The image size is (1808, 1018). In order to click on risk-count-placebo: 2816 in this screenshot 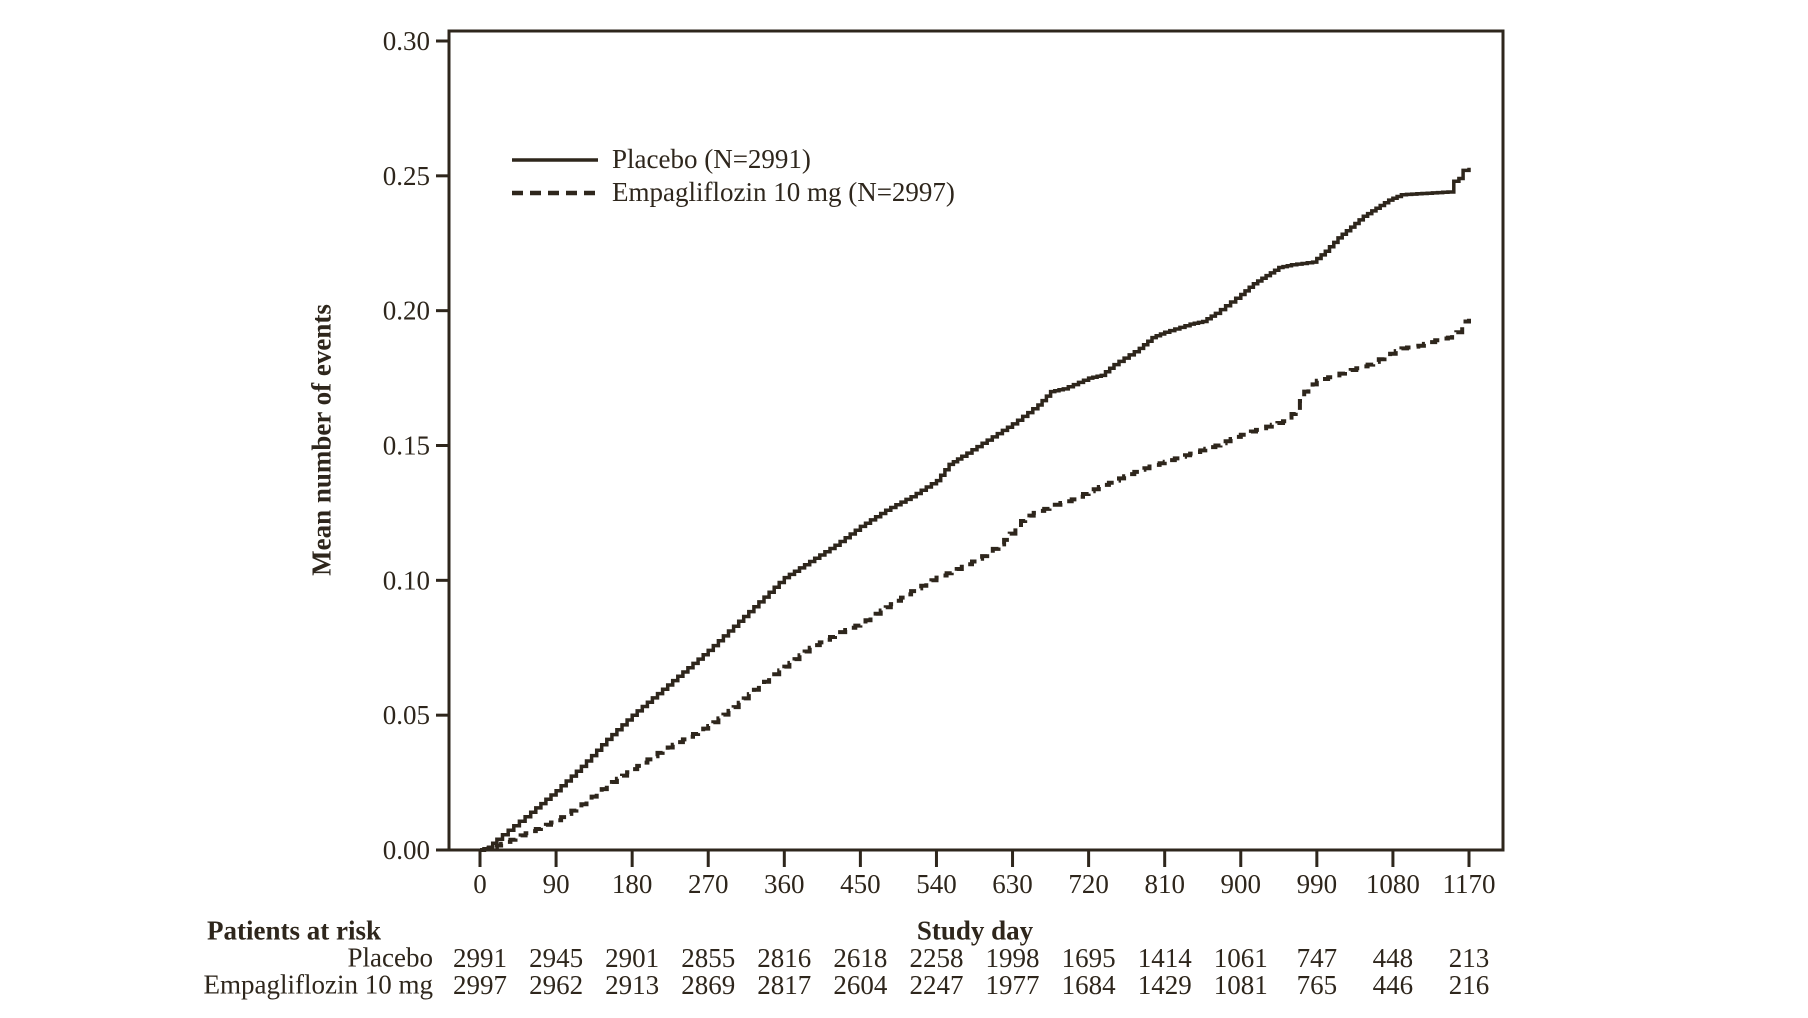, I will do `click(784, 958)`.